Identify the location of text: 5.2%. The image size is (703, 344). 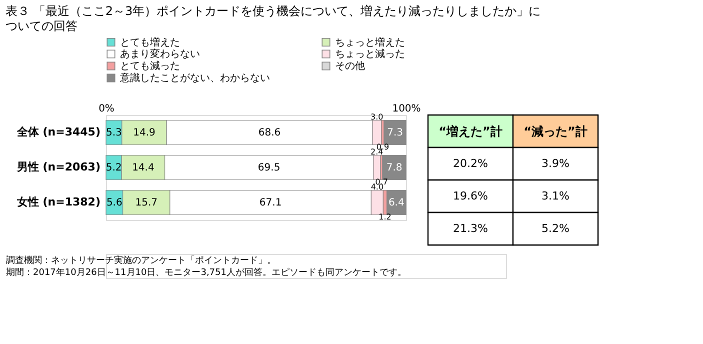
(556, 228).